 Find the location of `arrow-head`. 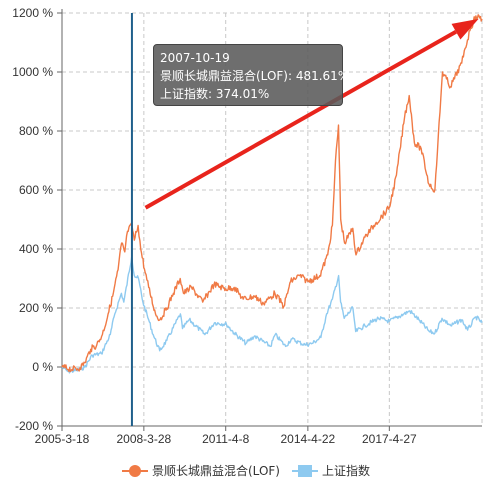

arrow-head is located at coordinates (465, 29).